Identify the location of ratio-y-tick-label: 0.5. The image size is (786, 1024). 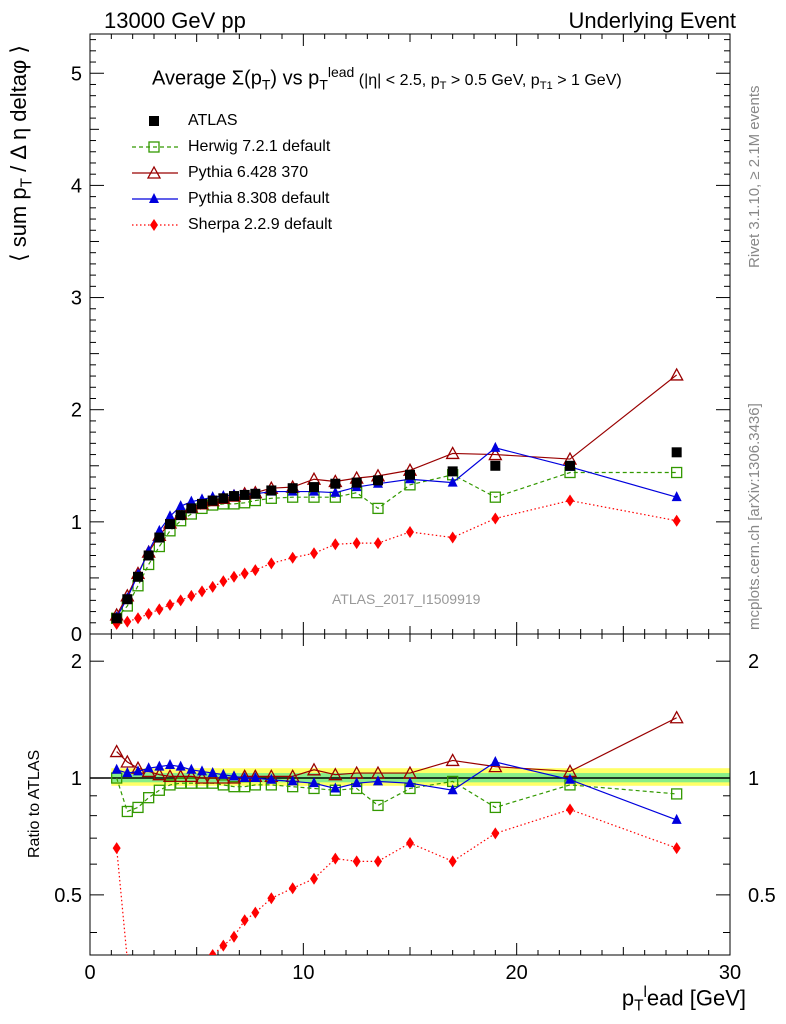
(762, 896).